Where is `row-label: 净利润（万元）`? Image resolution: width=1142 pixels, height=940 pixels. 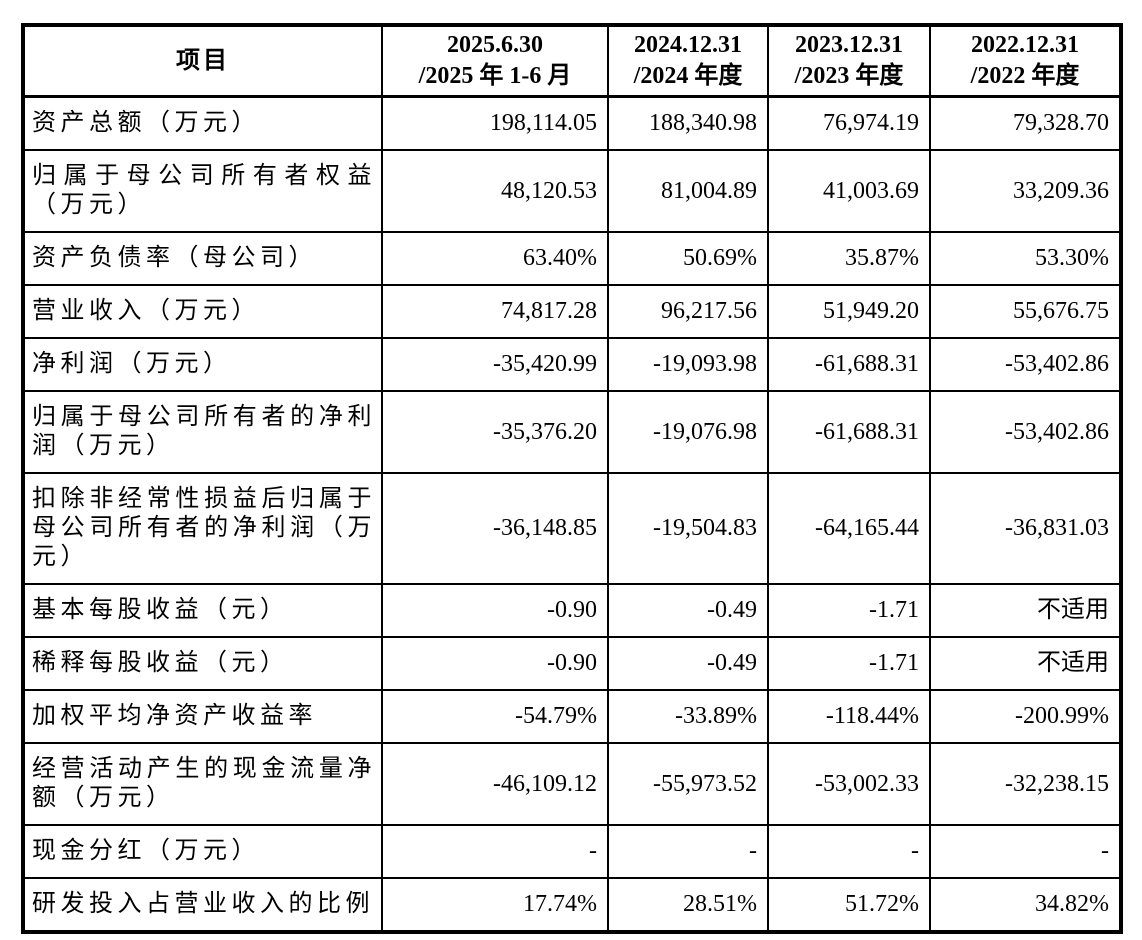
row-label: 净利润（万元） is located at coordinates (202, 364).